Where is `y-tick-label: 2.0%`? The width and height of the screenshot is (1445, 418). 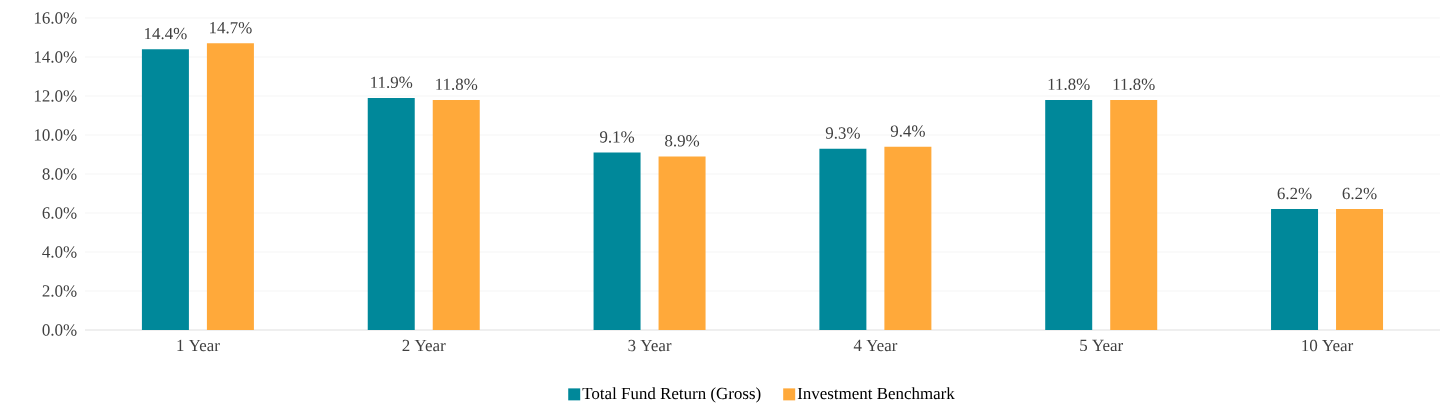
y-tick-label: 2.0% is located at coordinates (59, 291).